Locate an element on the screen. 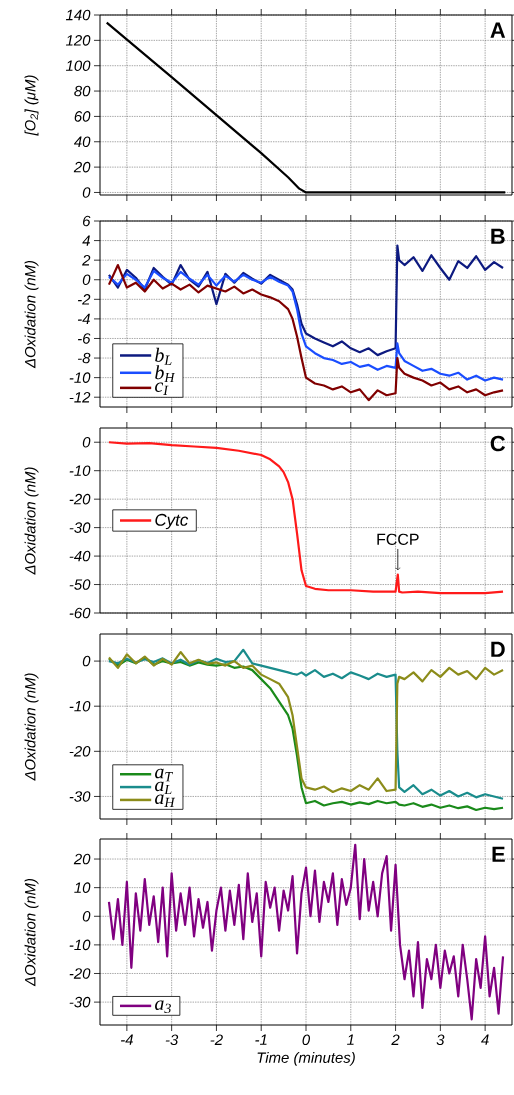 The width and height of the screenshot is (514, 1095). y-tick-label: -40 is located at coordinates (80, 556).